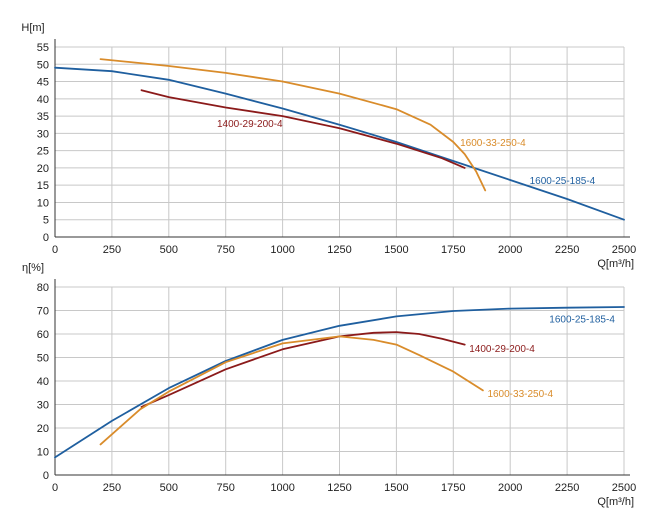 The height and width of the screenshot is (531, 669). What do you see at coordinates (43, 288) in the screenshot?
I see `y-tick-label: 80` at bounding box center [43, 288].